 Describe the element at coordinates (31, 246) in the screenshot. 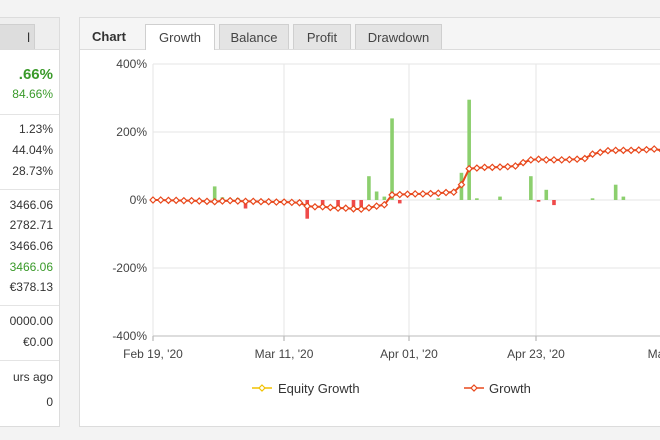

I see `highest-value: 3466.06` at that location.